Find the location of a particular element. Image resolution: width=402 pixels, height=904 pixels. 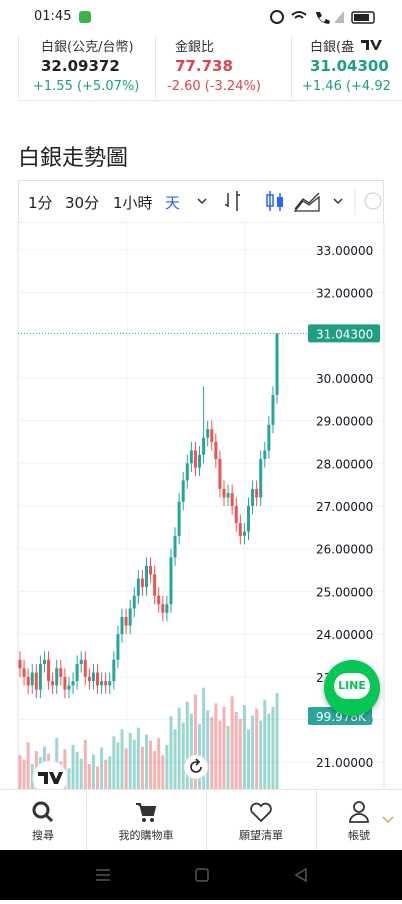

last-price-box is located at coordinates (344, 333).